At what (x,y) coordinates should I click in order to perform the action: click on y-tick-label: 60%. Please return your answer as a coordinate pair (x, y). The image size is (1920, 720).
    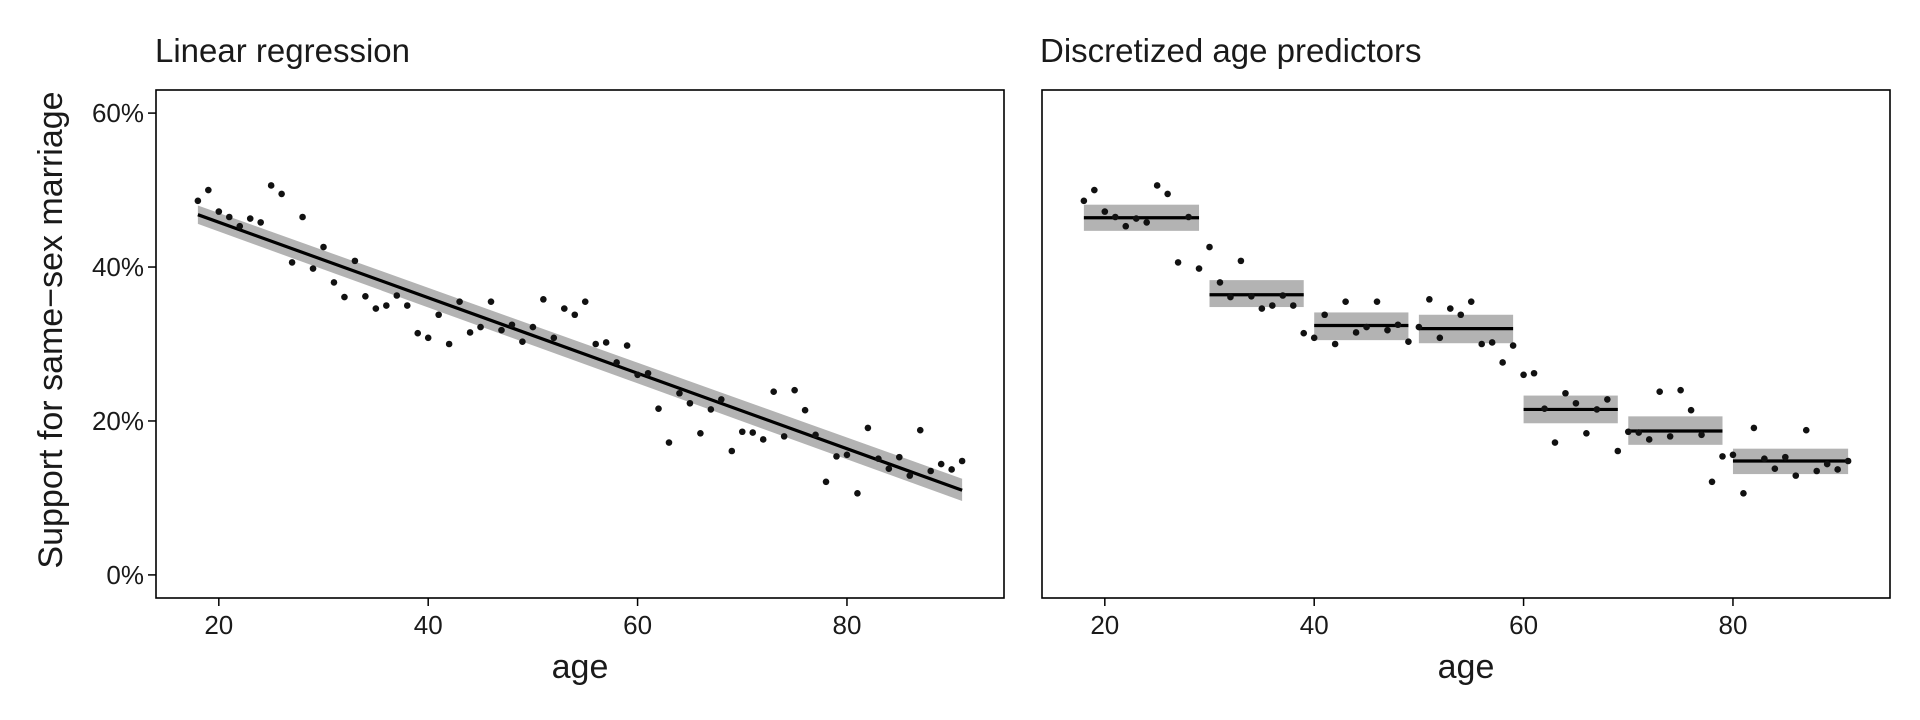
    Looking at the image, I should click on (118, 113).